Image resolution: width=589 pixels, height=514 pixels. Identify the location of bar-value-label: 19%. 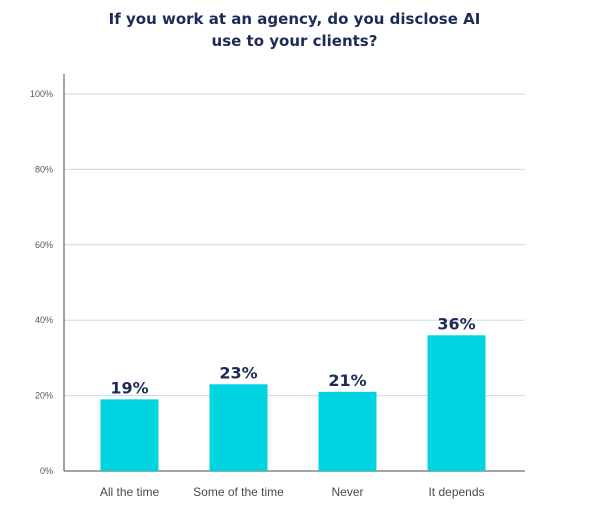
(129, 387).